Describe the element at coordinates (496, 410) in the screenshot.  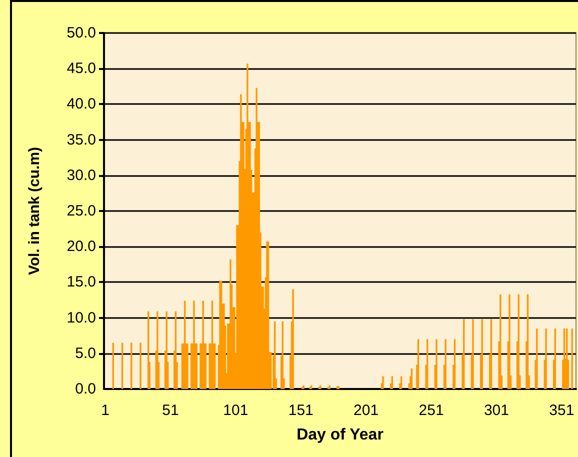
I see `x-tick-label: 301` at that location.